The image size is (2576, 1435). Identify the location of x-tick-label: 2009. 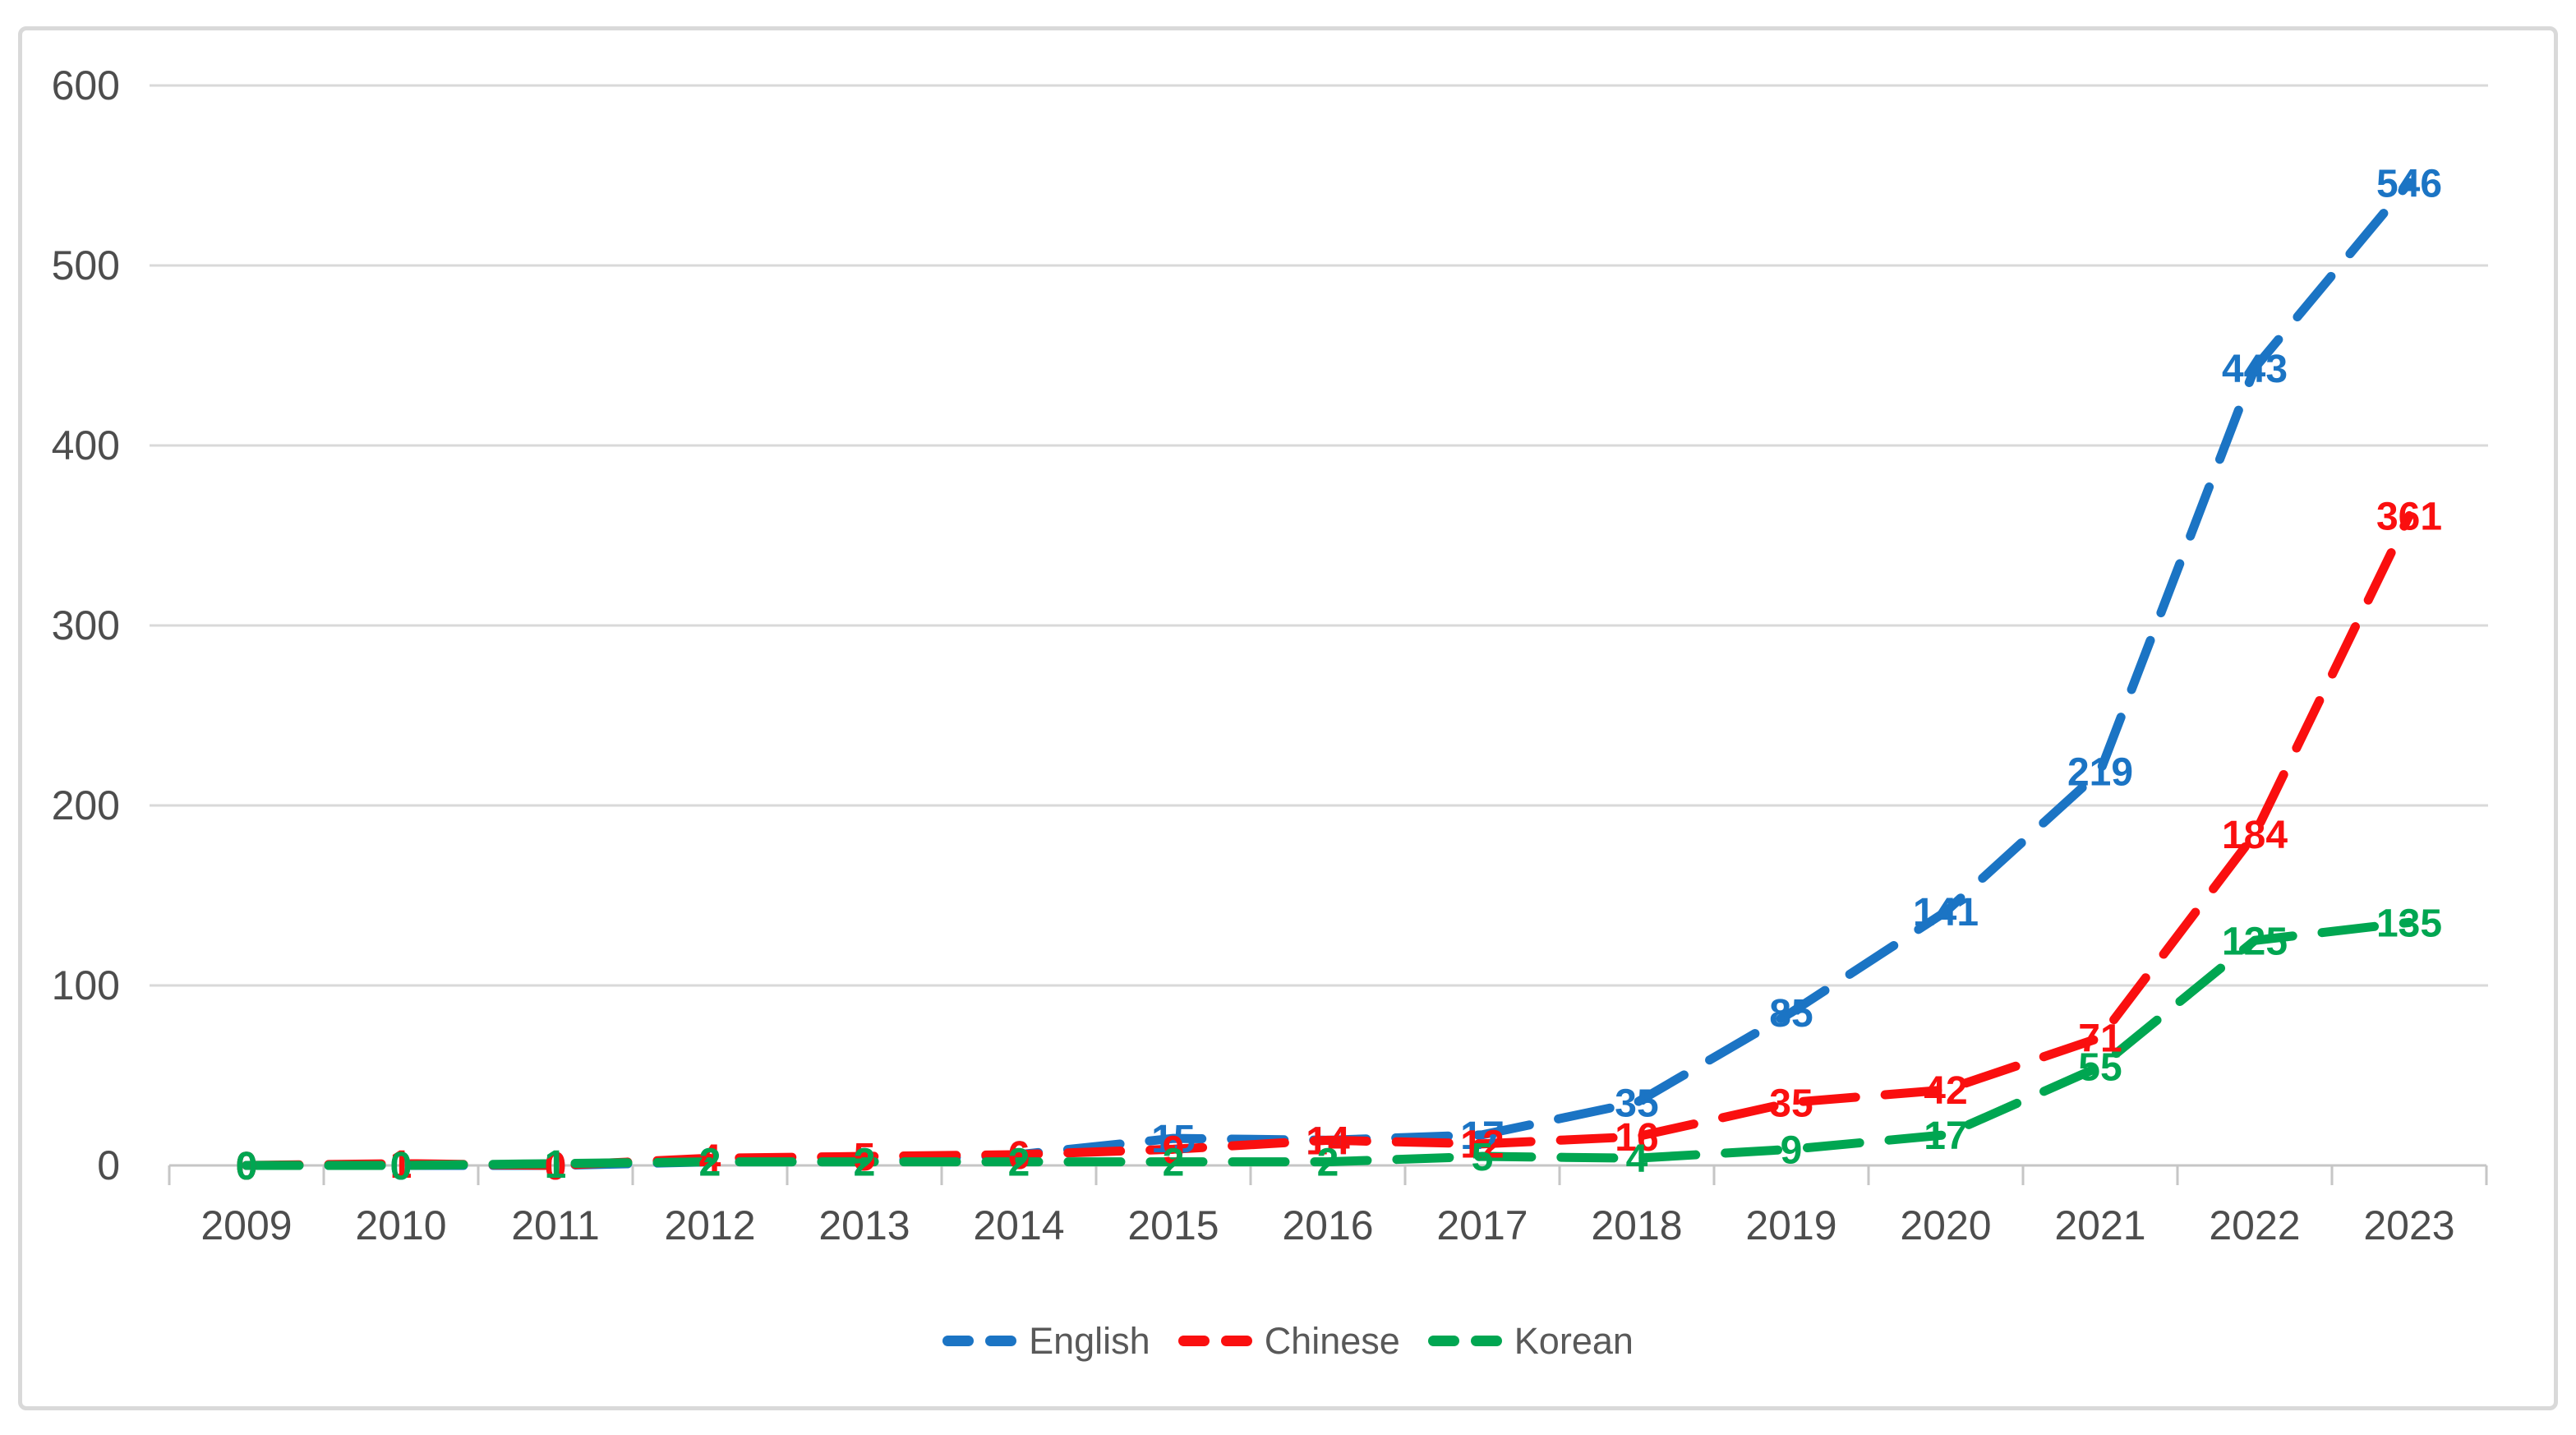
(246, 1225).